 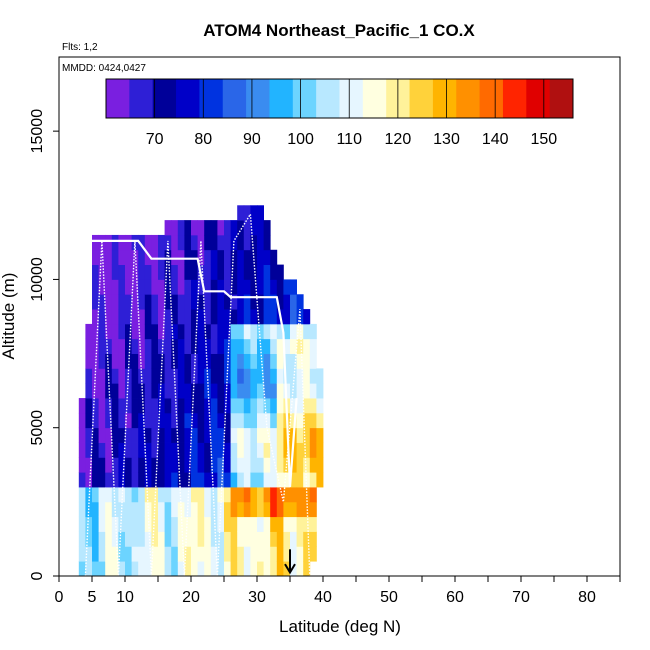 I want to click on colorbar-tick-label: 110, so click(x=349, y=139).